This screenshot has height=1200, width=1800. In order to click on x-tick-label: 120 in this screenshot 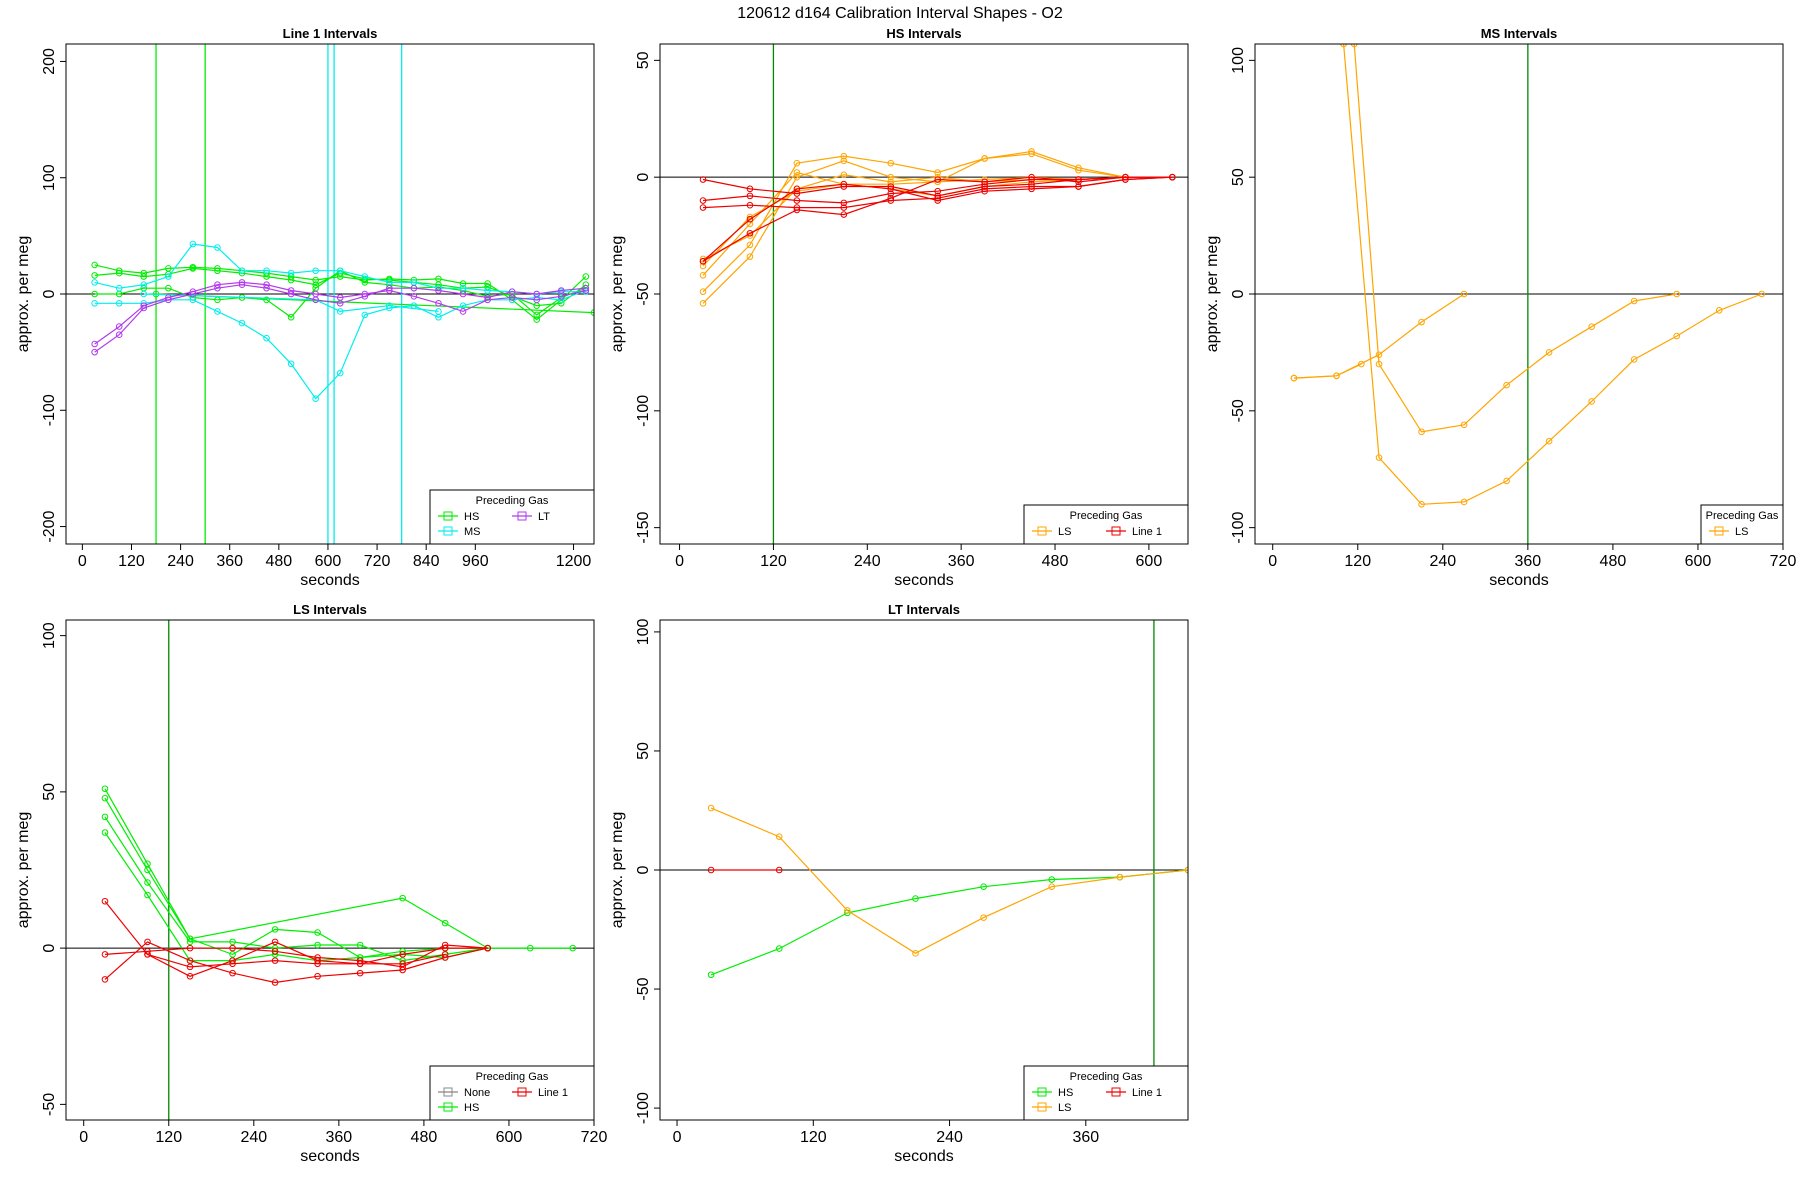, I will do `click(131, 561)`.